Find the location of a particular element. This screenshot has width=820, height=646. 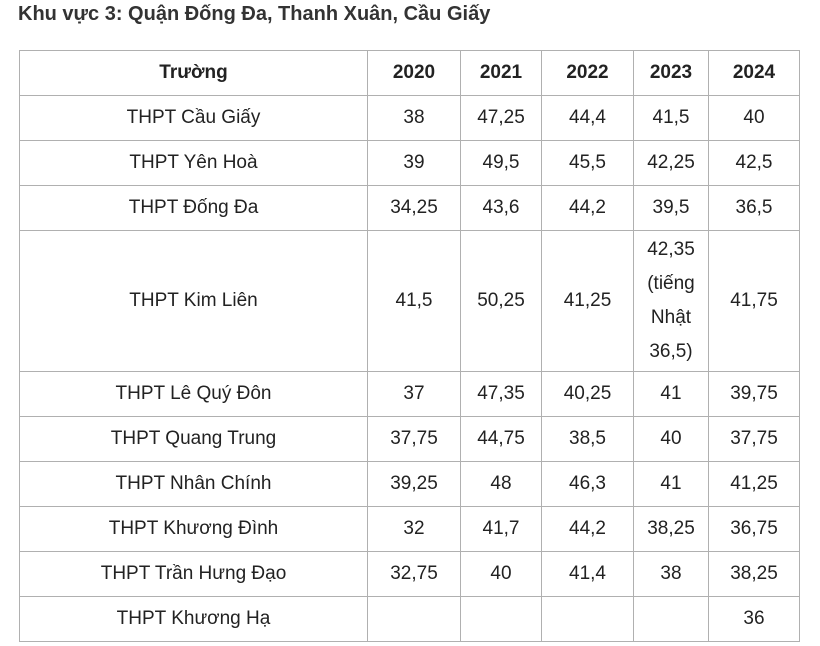

score-2023: 40 is located at coordinates (671, 439).